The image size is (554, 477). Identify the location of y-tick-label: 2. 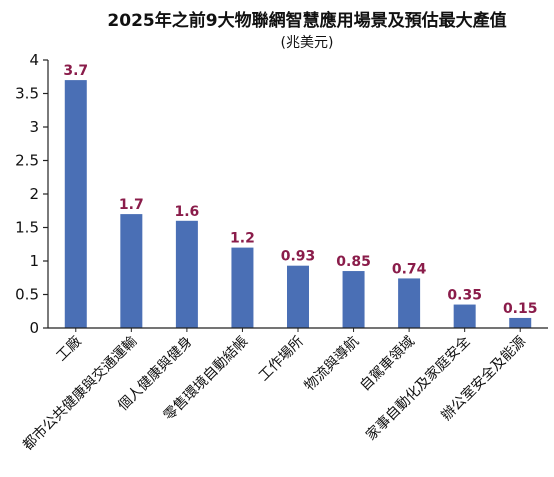
(34, 194).